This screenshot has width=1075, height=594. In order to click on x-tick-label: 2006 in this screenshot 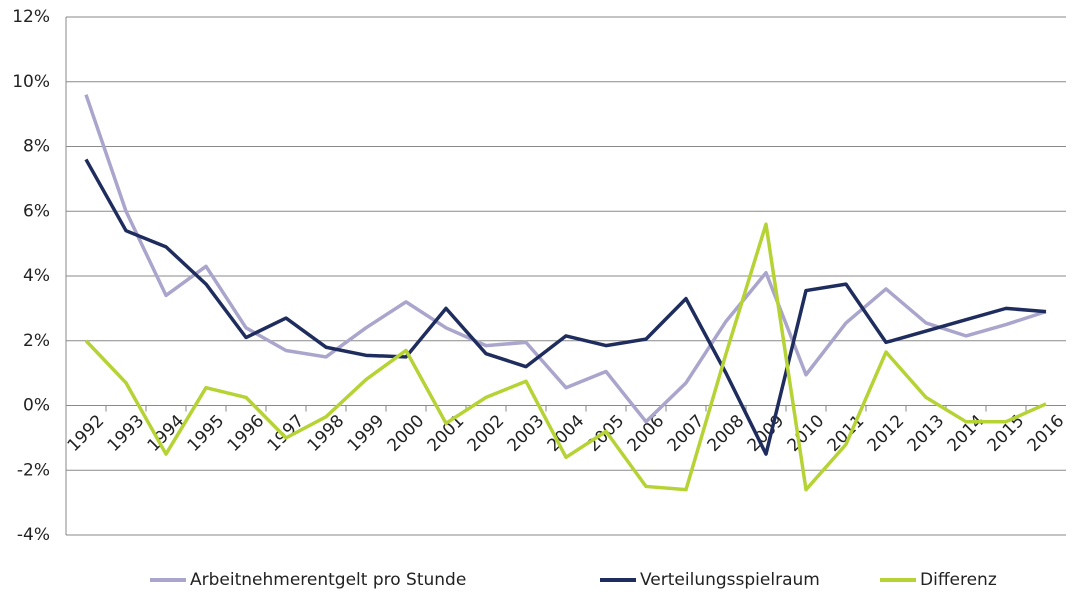, I will do `click(646, 433)`.